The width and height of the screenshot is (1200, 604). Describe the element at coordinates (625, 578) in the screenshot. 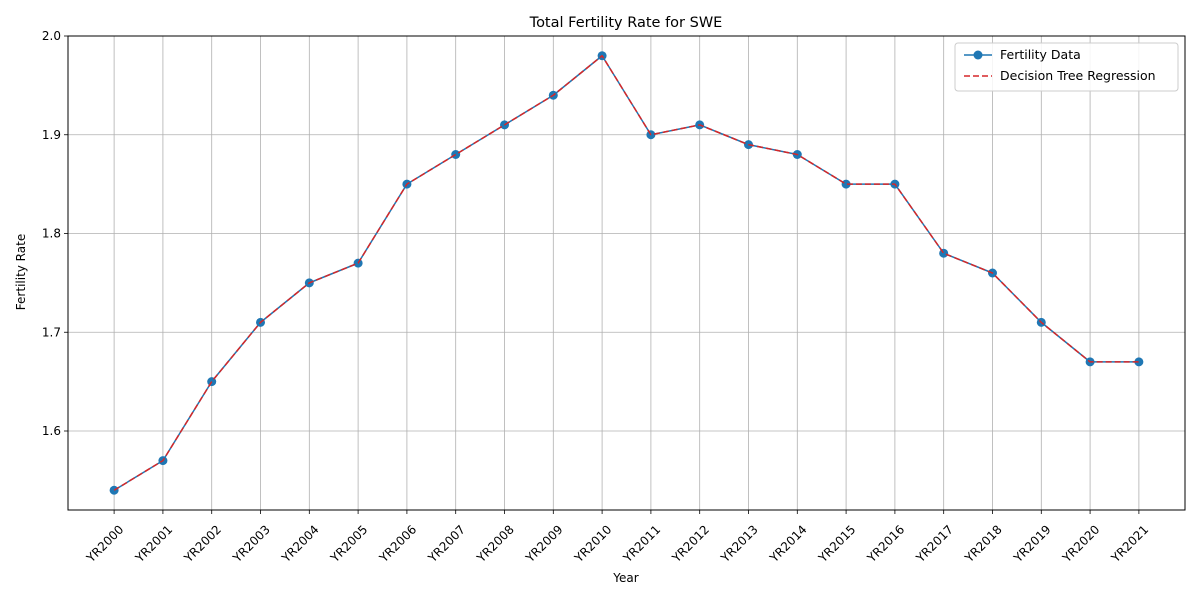

I see `x-axis-label: Year` at that location.